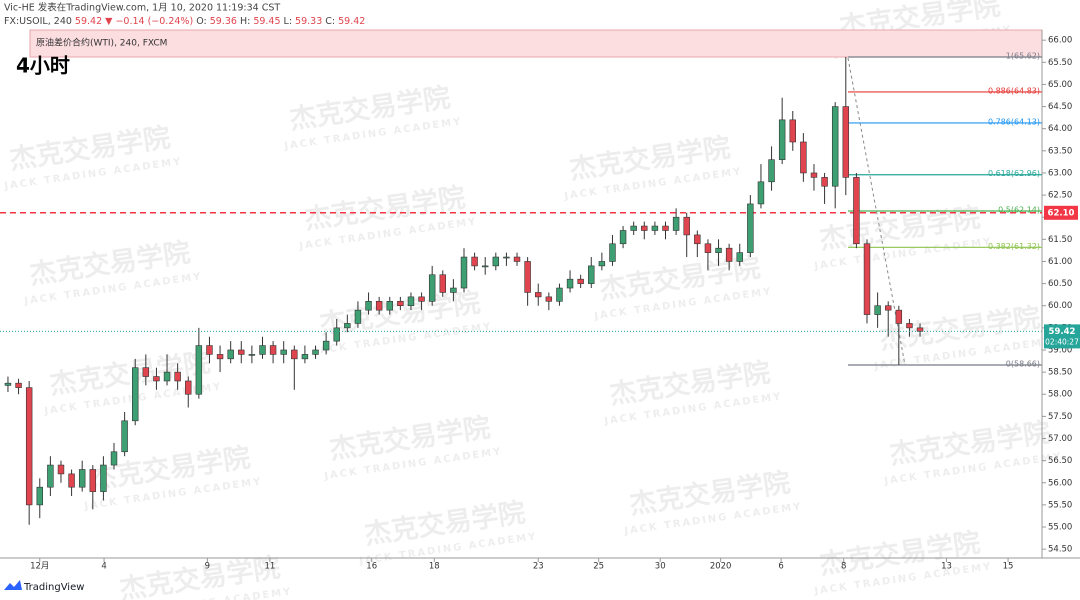 This screenshot has width=1080, height=600. What do you see at coordinates (1062, 332) in the screenshot?
I see `last-price-label: 59.42` at bounding box center [1062, 332].